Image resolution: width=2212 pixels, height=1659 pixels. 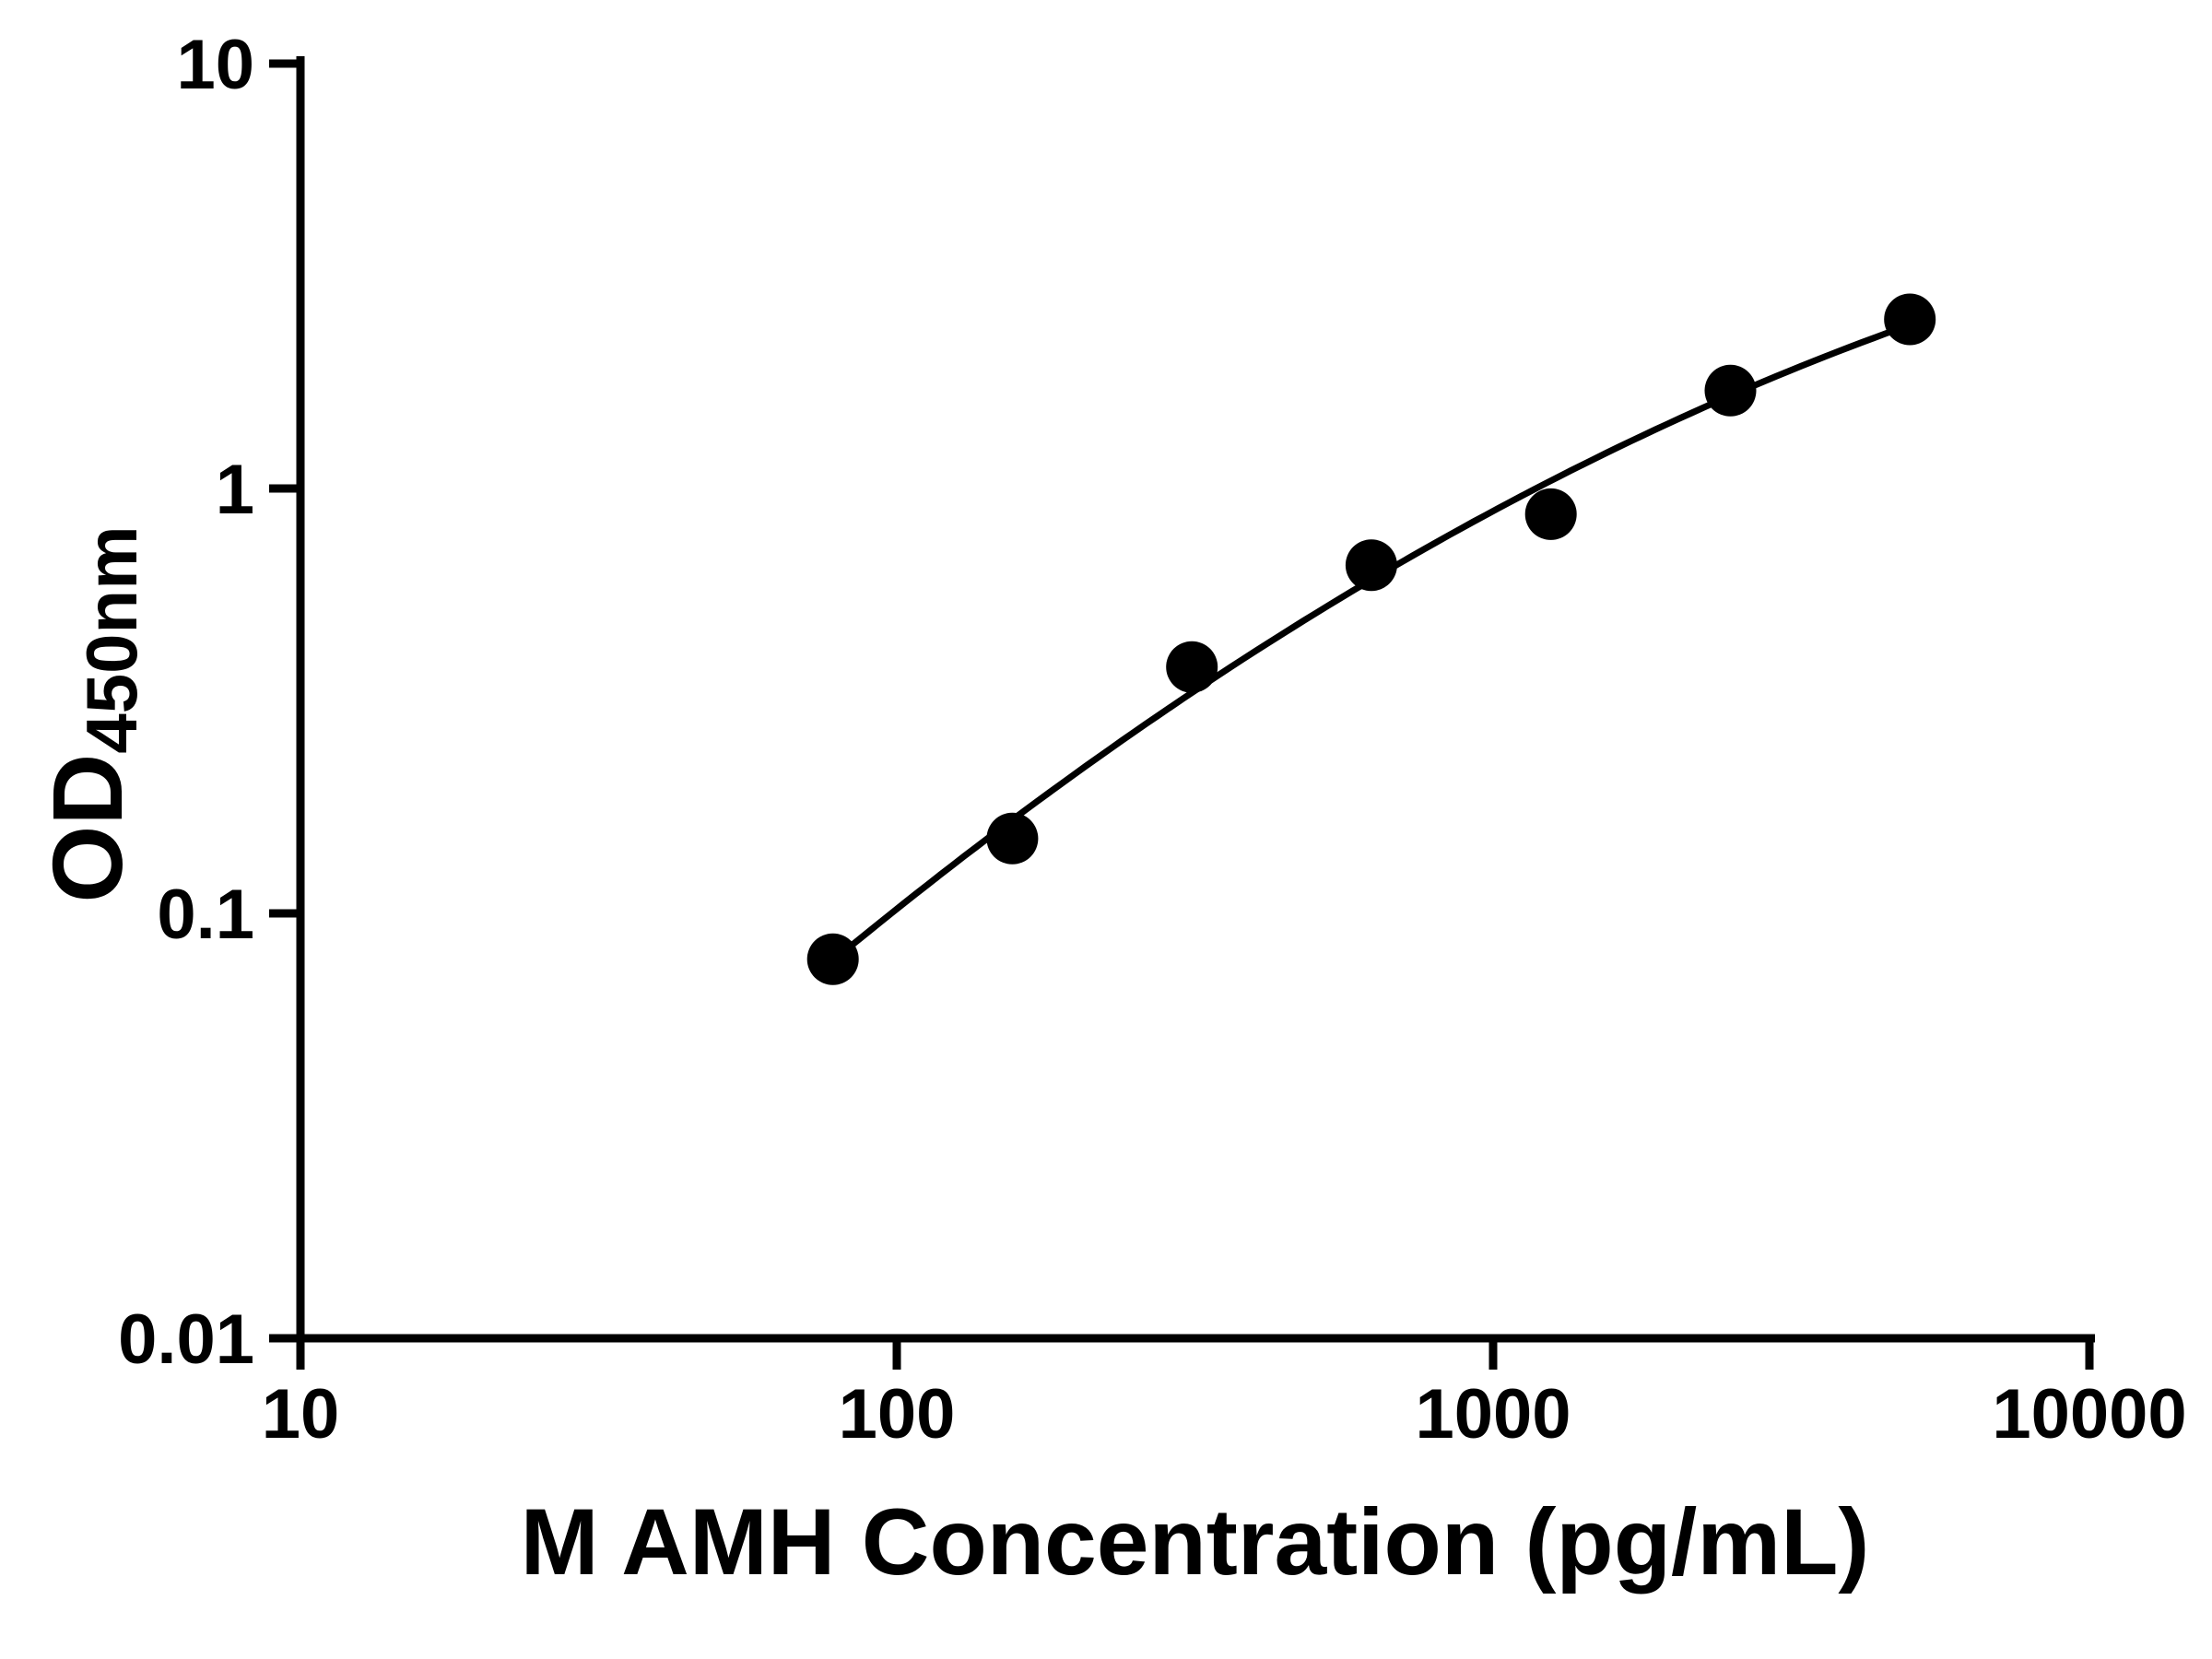 What do you see at coordinates (897, 1414) in the screenshot?
I see `x-tick-label: 100` at bounding box center [897, 1414].